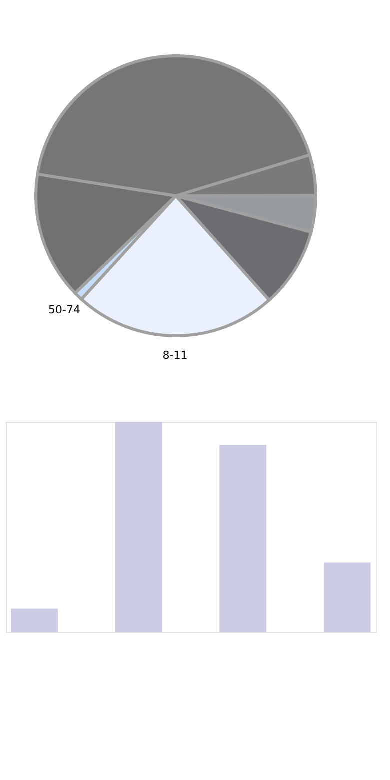 The image size is (390, 780). What do you see at coordinates (64, 310) in the screenshot?
I see `slice-label: 50-74` at bounding box center [64, 310].